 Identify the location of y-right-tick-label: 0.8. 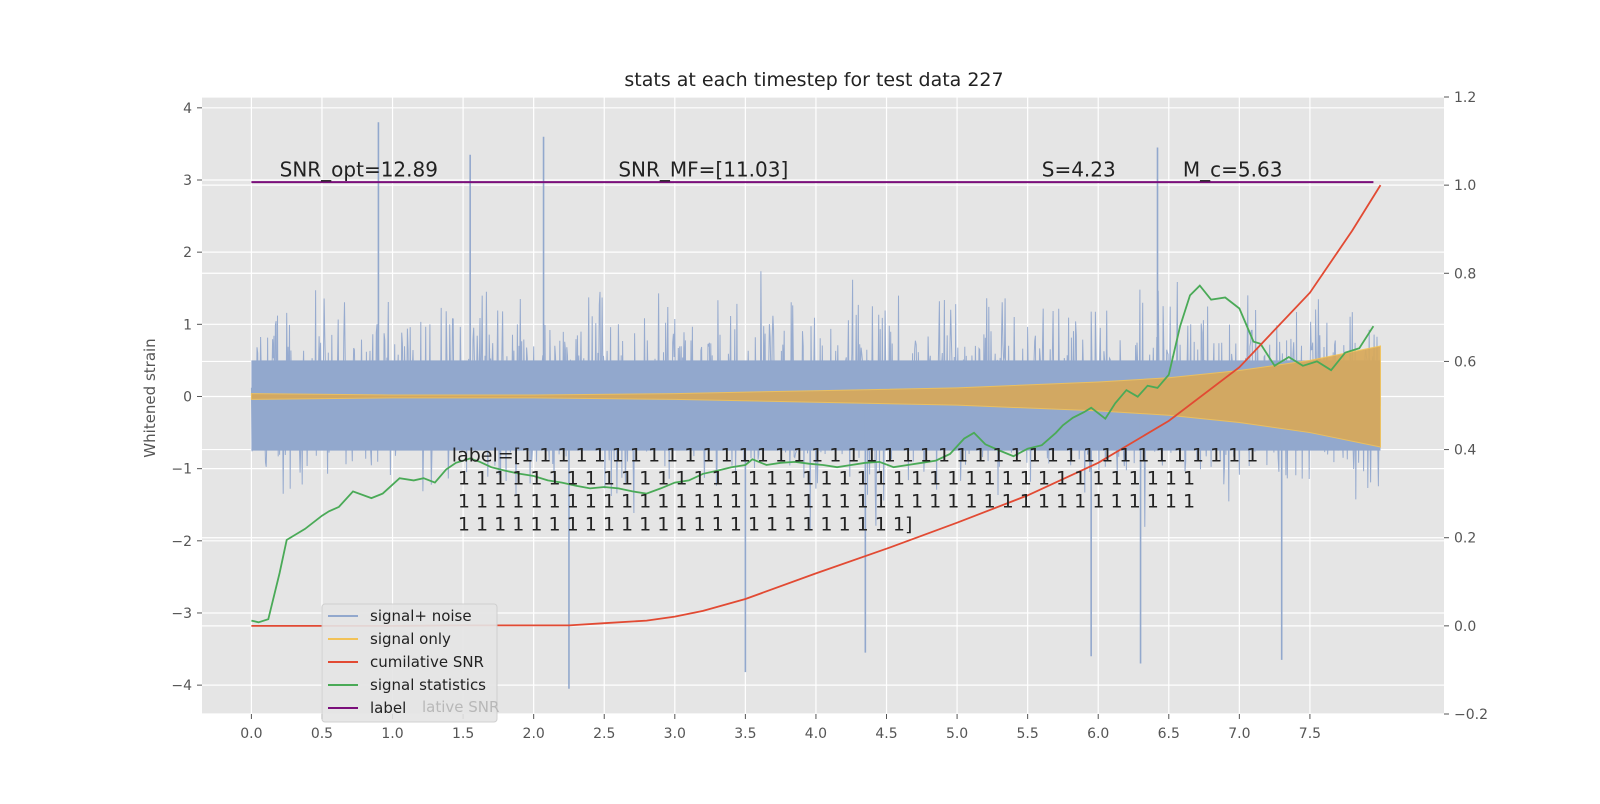
(1465, 274).